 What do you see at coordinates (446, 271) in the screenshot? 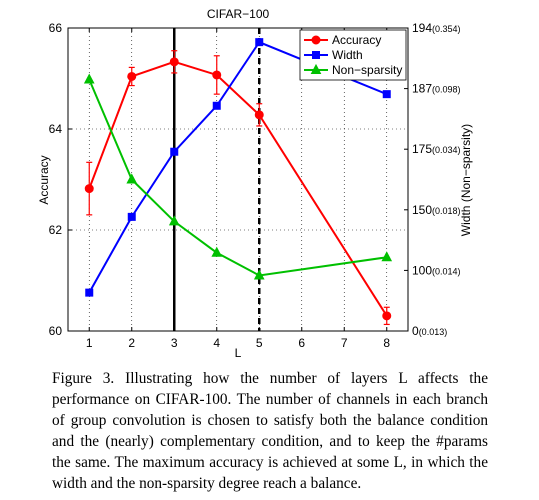
I see `y-right-nonsparsity-label: (0.014)` at bounding box center [446, 271].